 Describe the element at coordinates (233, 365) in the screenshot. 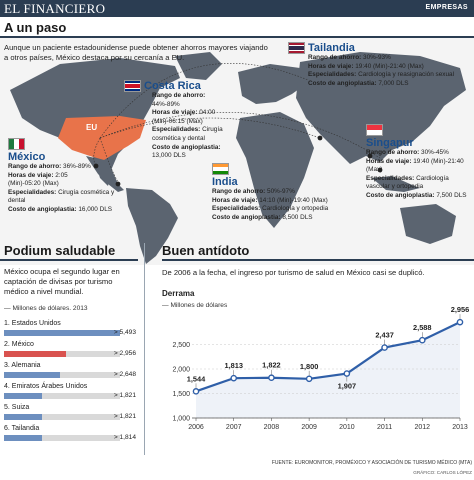

I see `data-value-label: 1,813` at that location.